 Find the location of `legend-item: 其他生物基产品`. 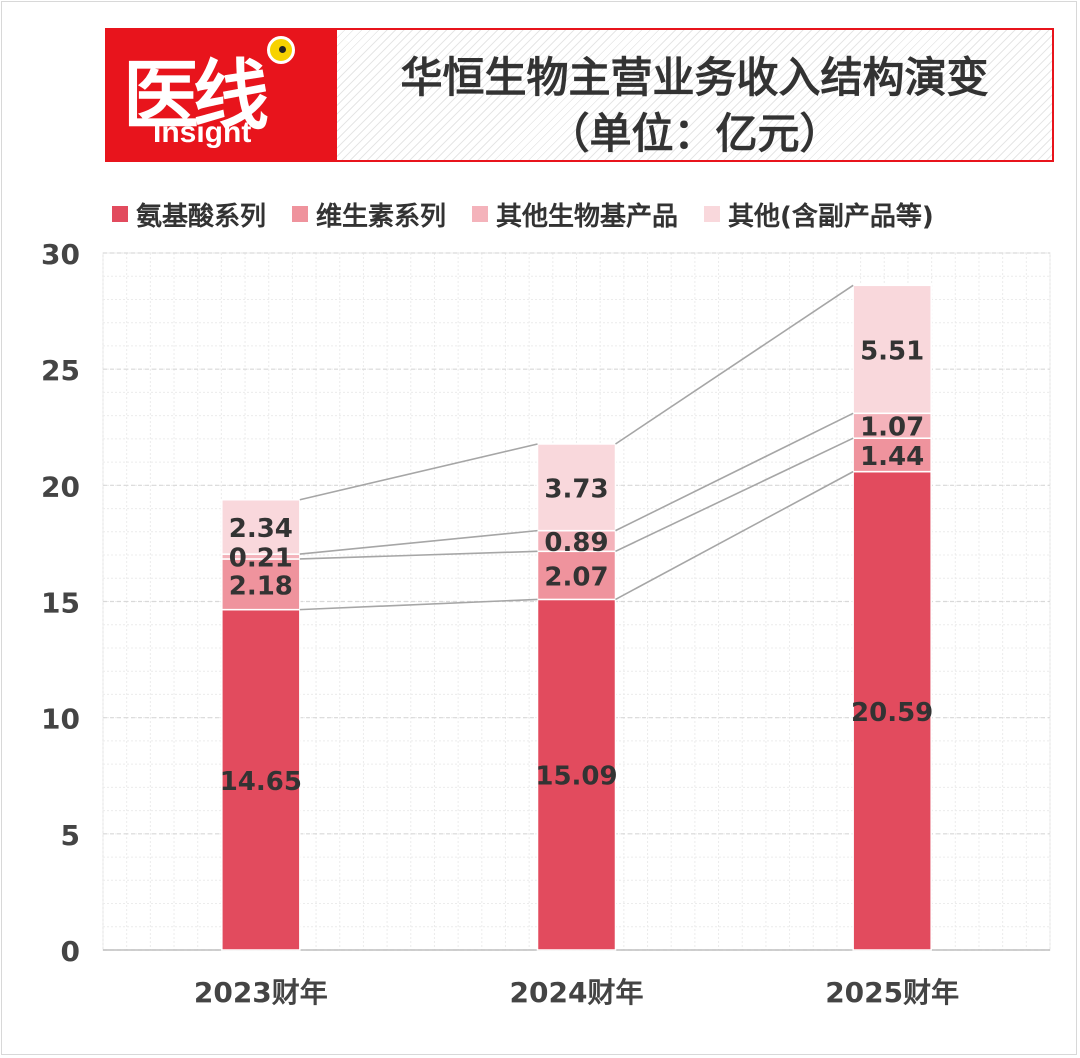

legend-item: 其他生物基产品 is located at coordinates (575, 214).